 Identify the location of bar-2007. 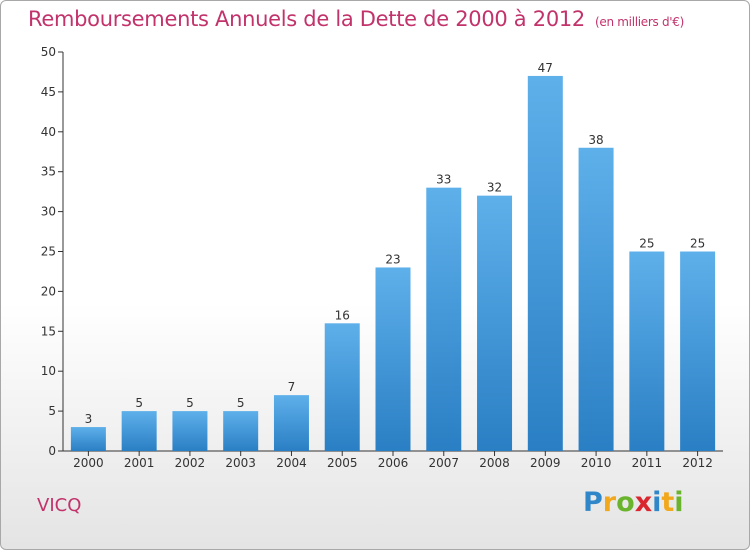
(444, 319).